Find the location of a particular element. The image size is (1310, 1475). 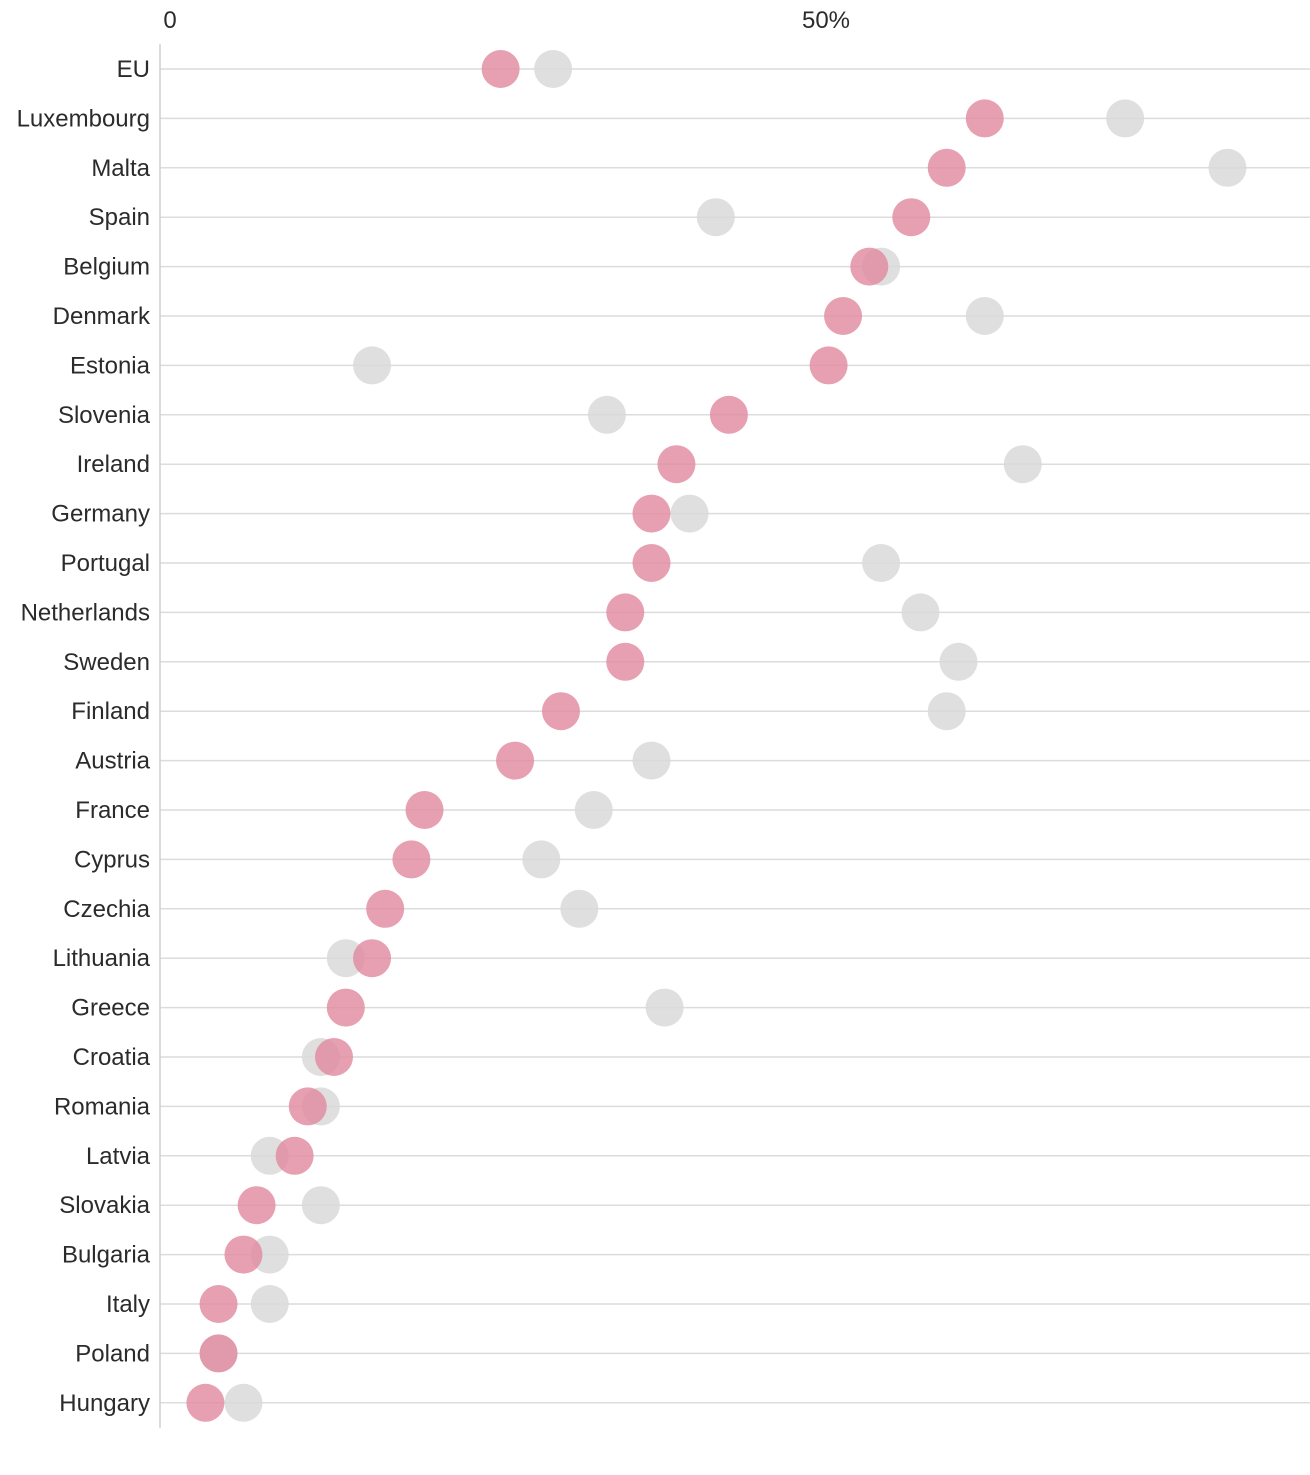

country-label: Czechia is located at coordinates (106, 909).